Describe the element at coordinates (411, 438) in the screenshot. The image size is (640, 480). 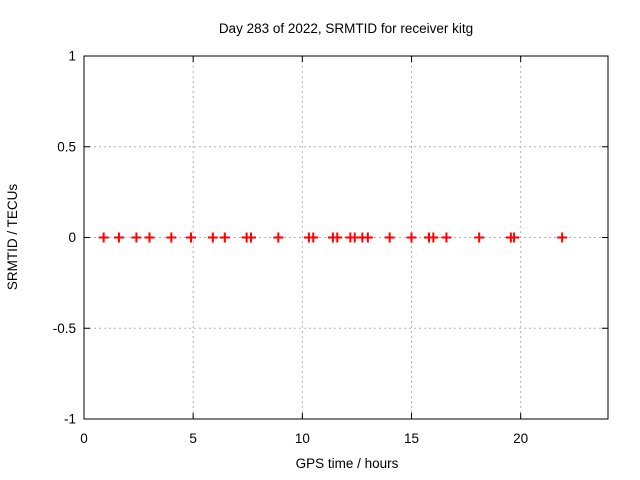
I see `x-tick-label: 15` at that location.